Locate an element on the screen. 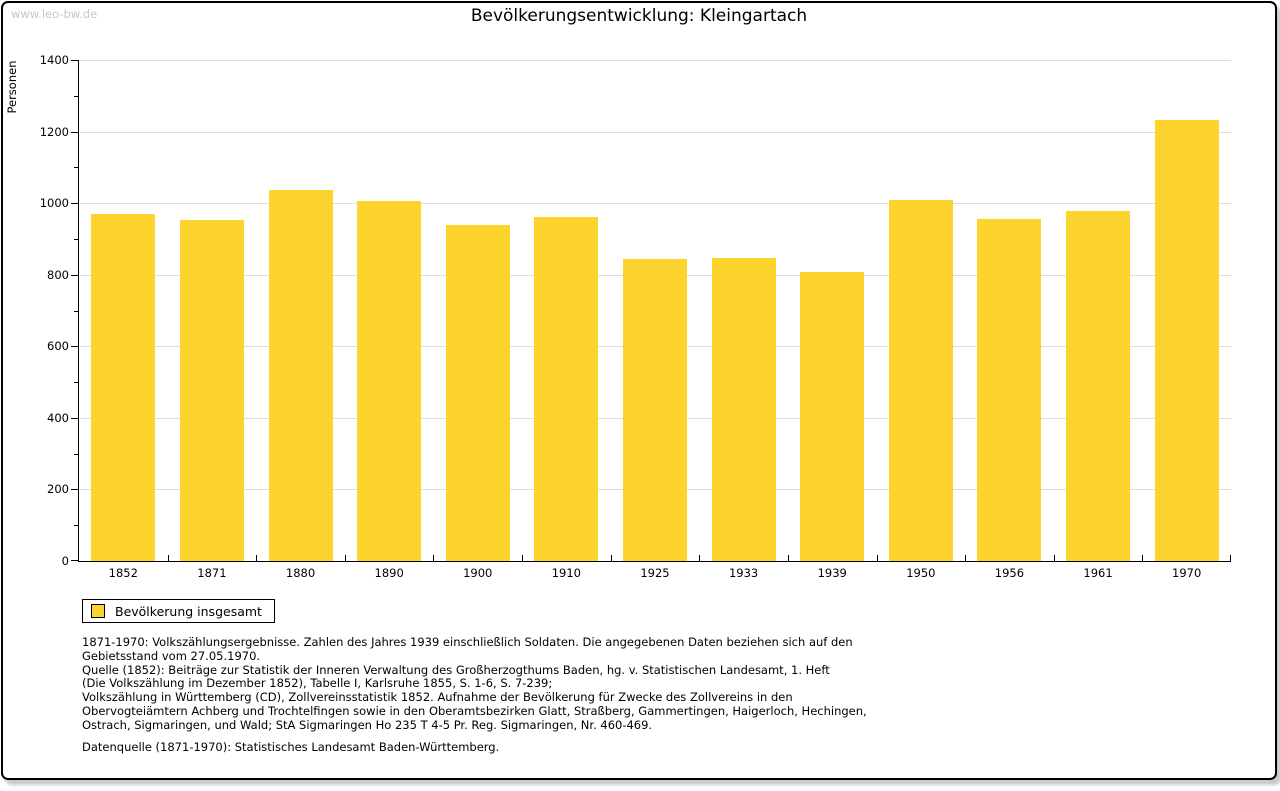 The width and height of the screenshot is (1280, 791). x-tick-label-1871: 1871 is located at coordinates (212, 573).